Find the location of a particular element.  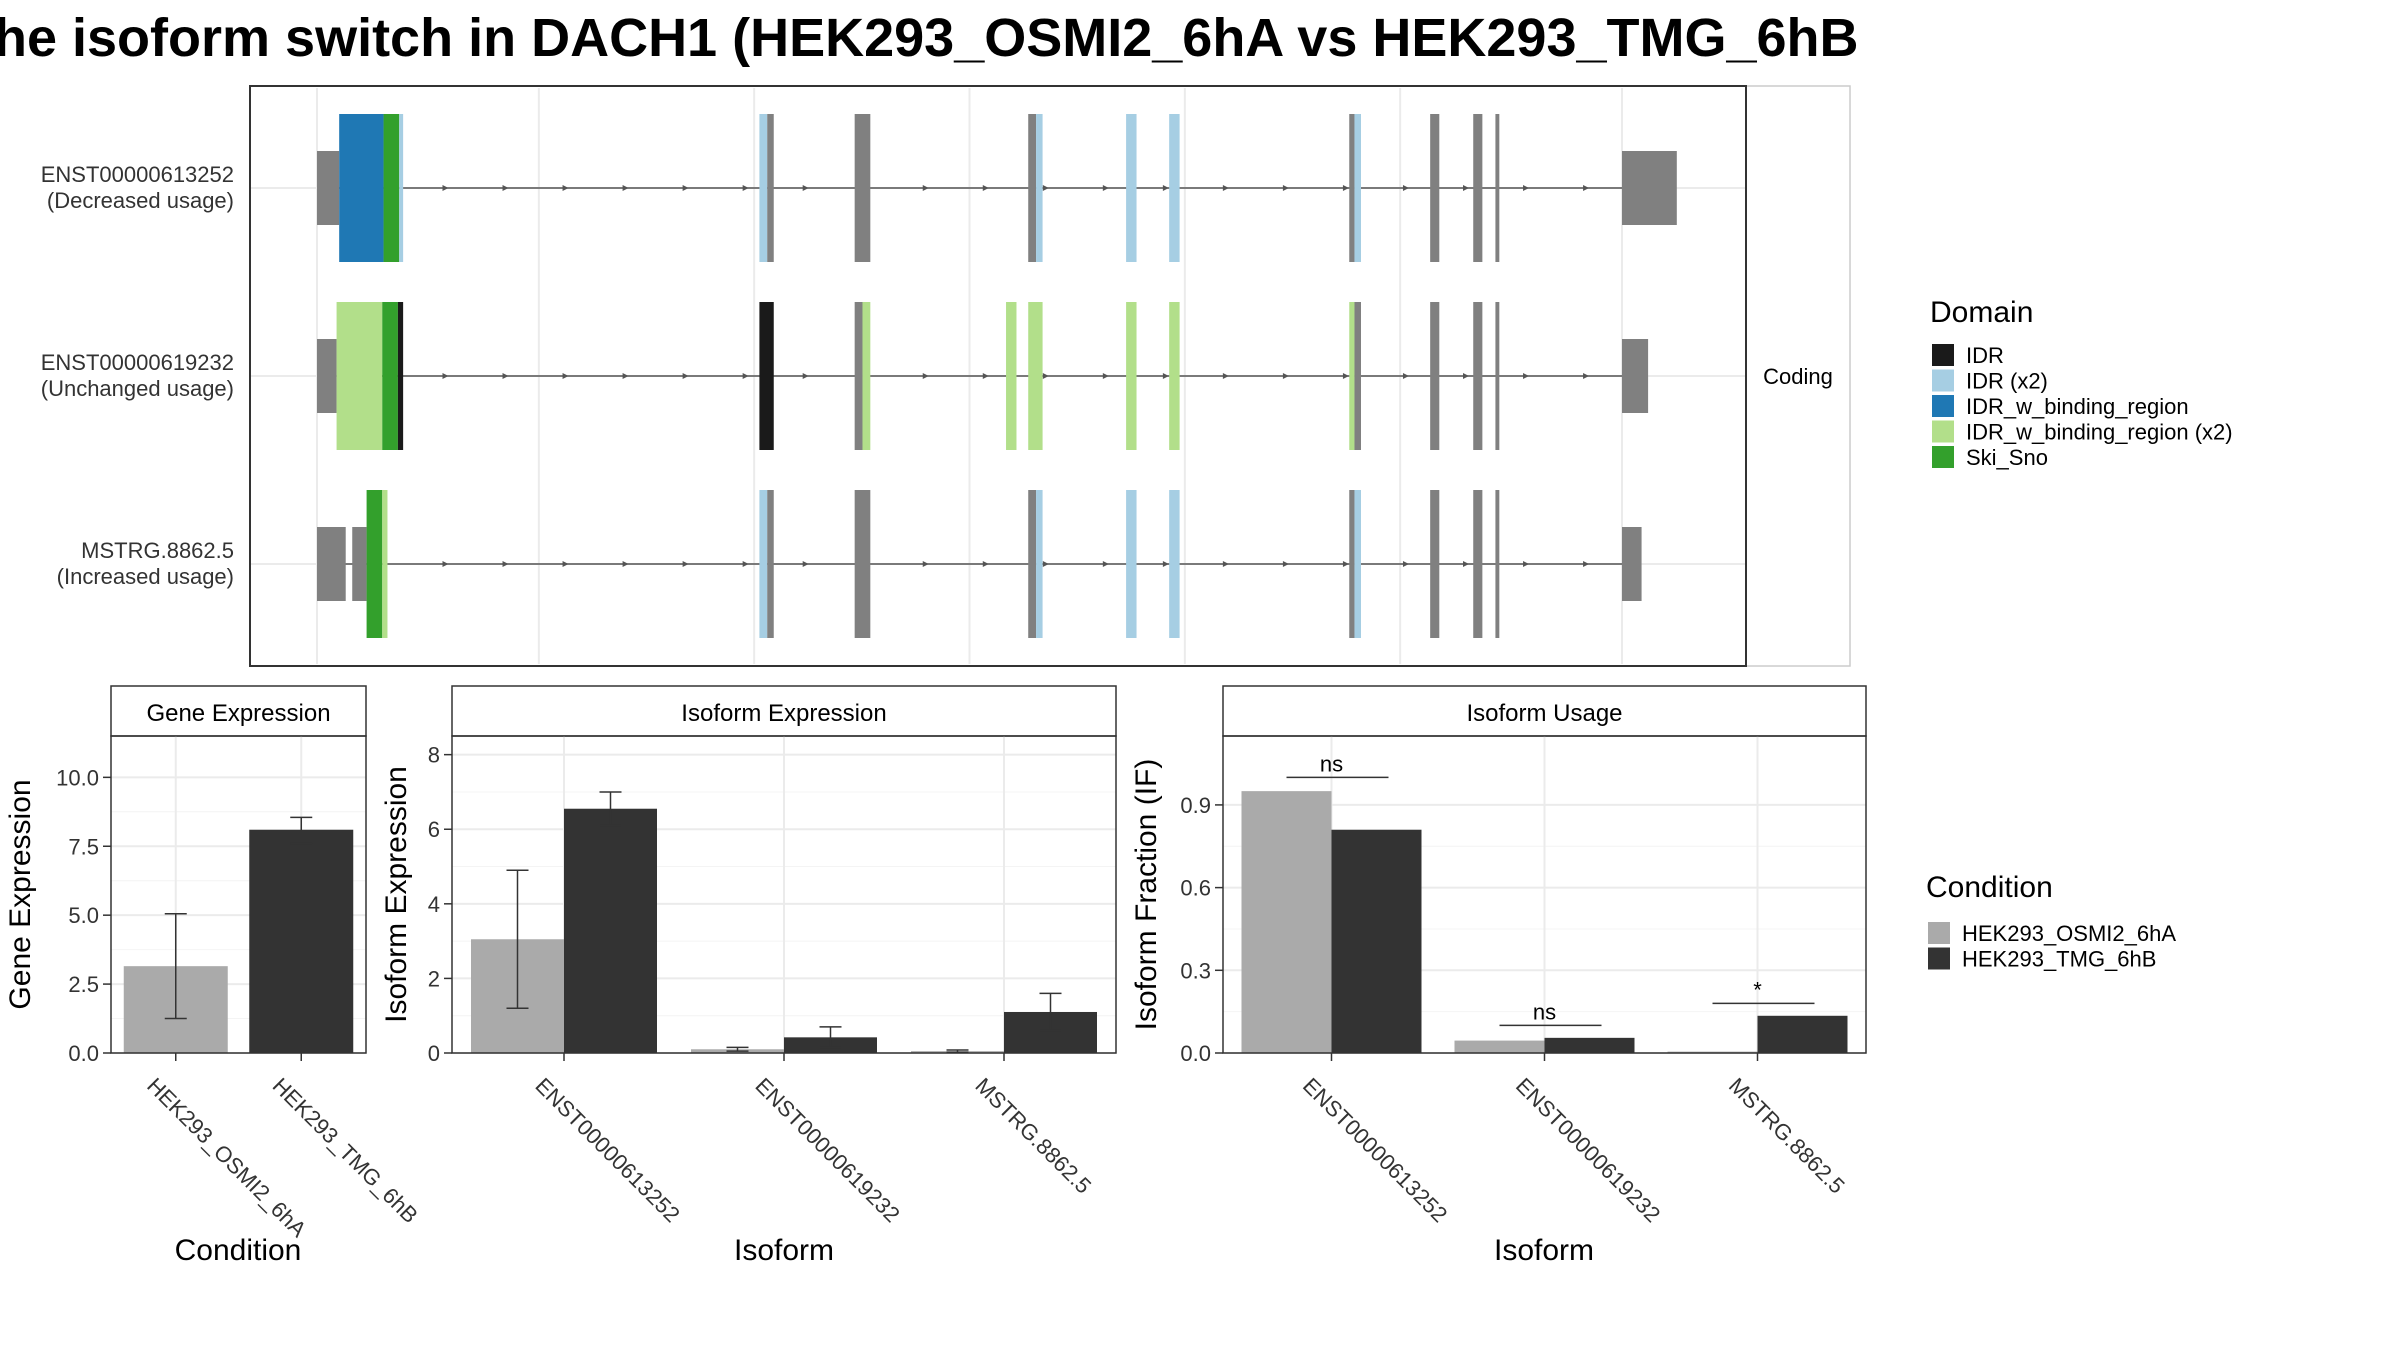

condition-legend-label: HEK293_OSMI2_6hA is located at coordinates (2069, 933).